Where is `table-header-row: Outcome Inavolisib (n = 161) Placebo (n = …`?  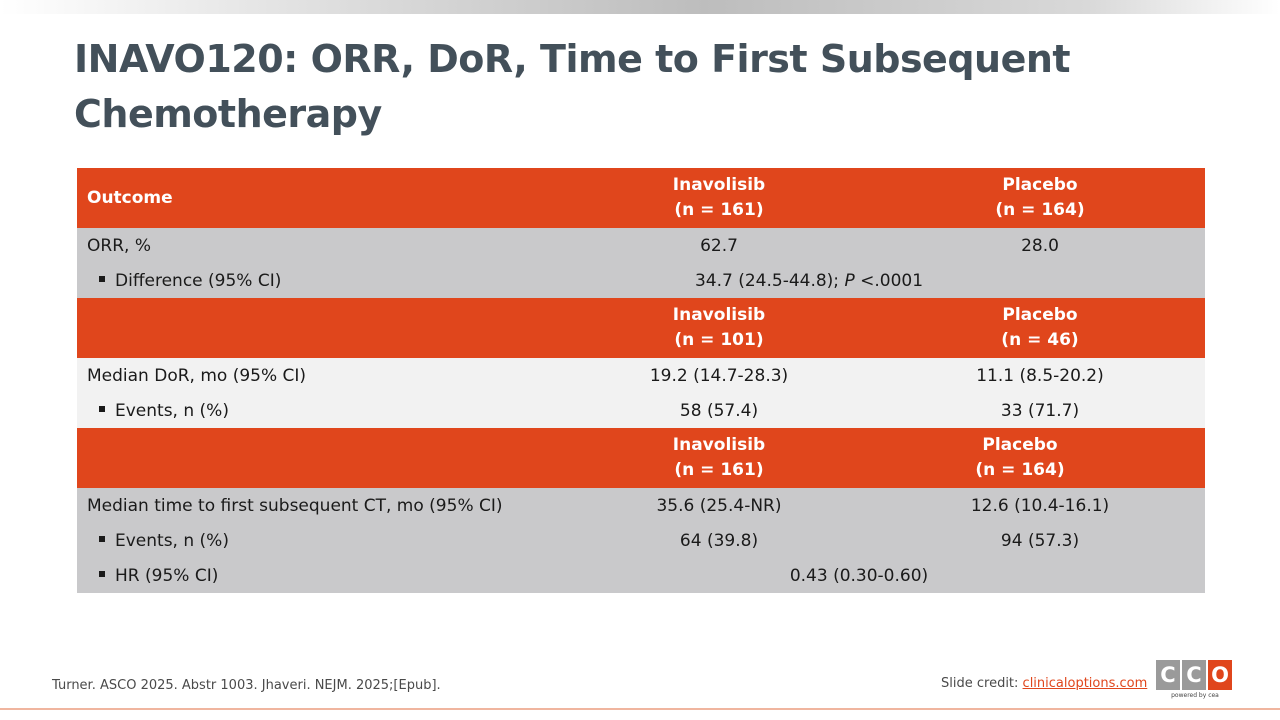 table-header-row: Outcome Inavolisib (n = 161) Placebo (n = … is located at coordinates (641, 198).